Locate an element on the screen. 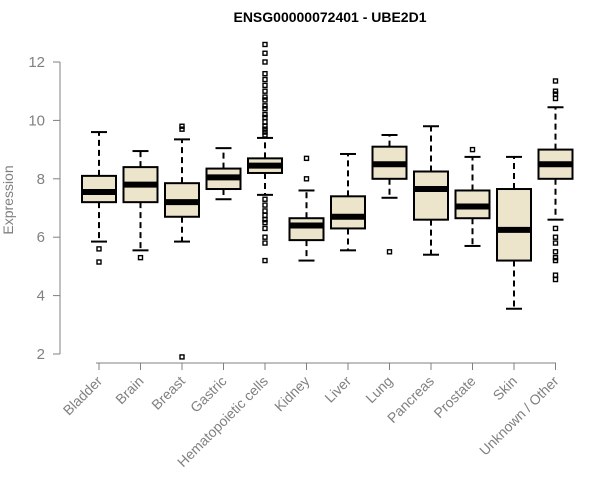 The width and height of the screenshot is (600, 500). x-tick-label: Breast is located at coordinates (168, 393).